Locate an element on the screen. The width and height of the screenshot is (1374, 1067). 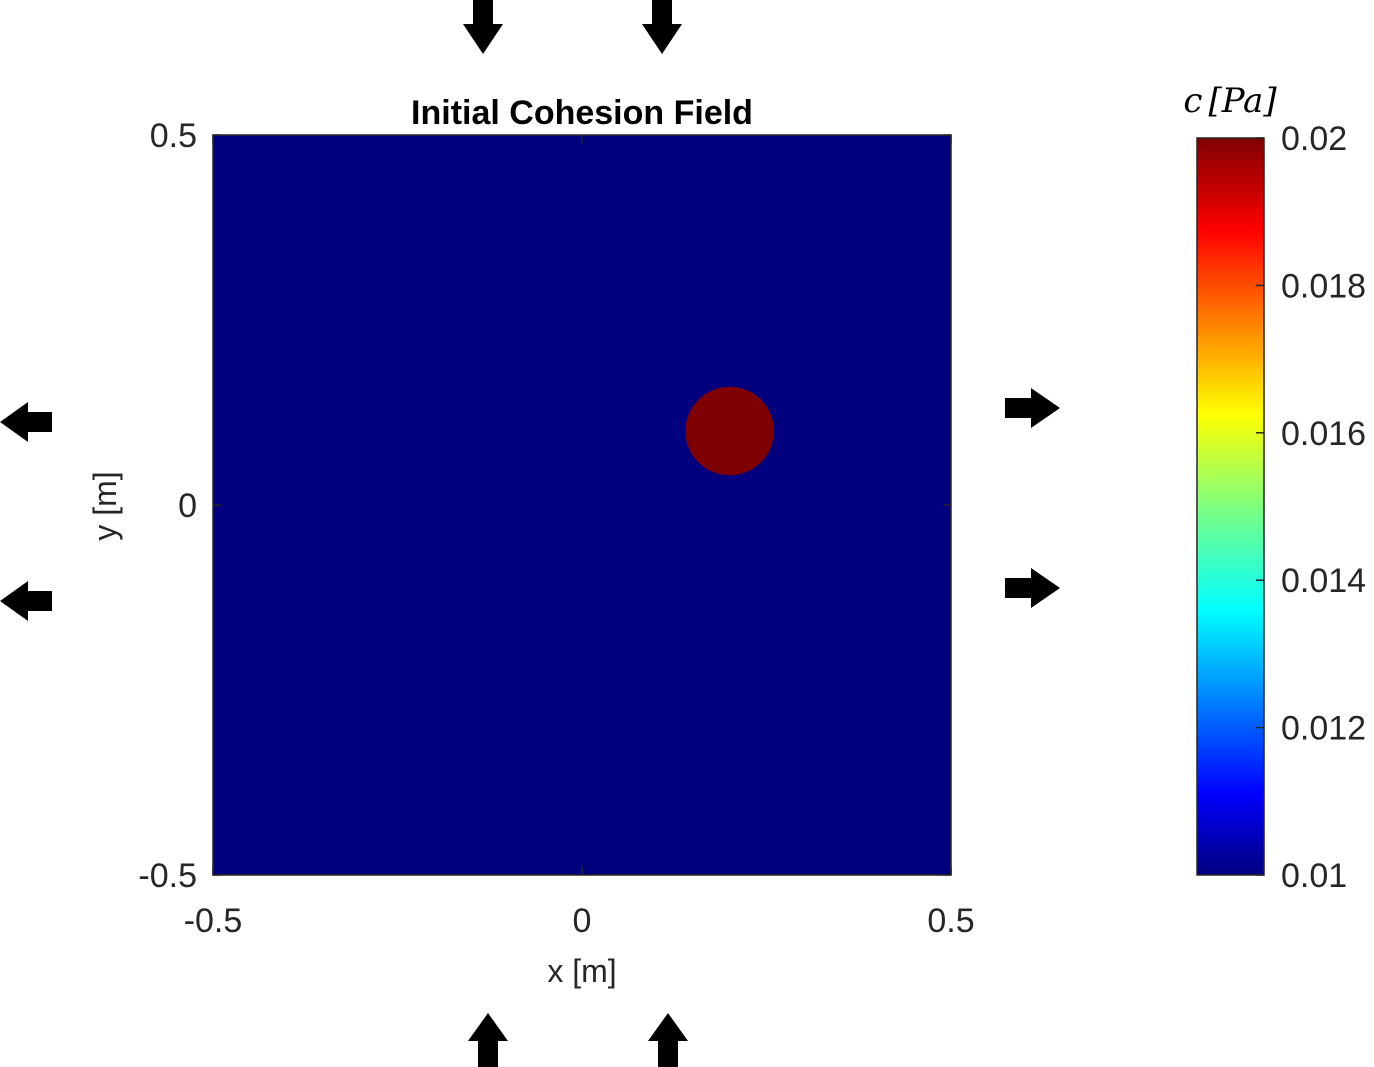
colorbar-label: c [Pa] is located at coordinates (1230, 101).